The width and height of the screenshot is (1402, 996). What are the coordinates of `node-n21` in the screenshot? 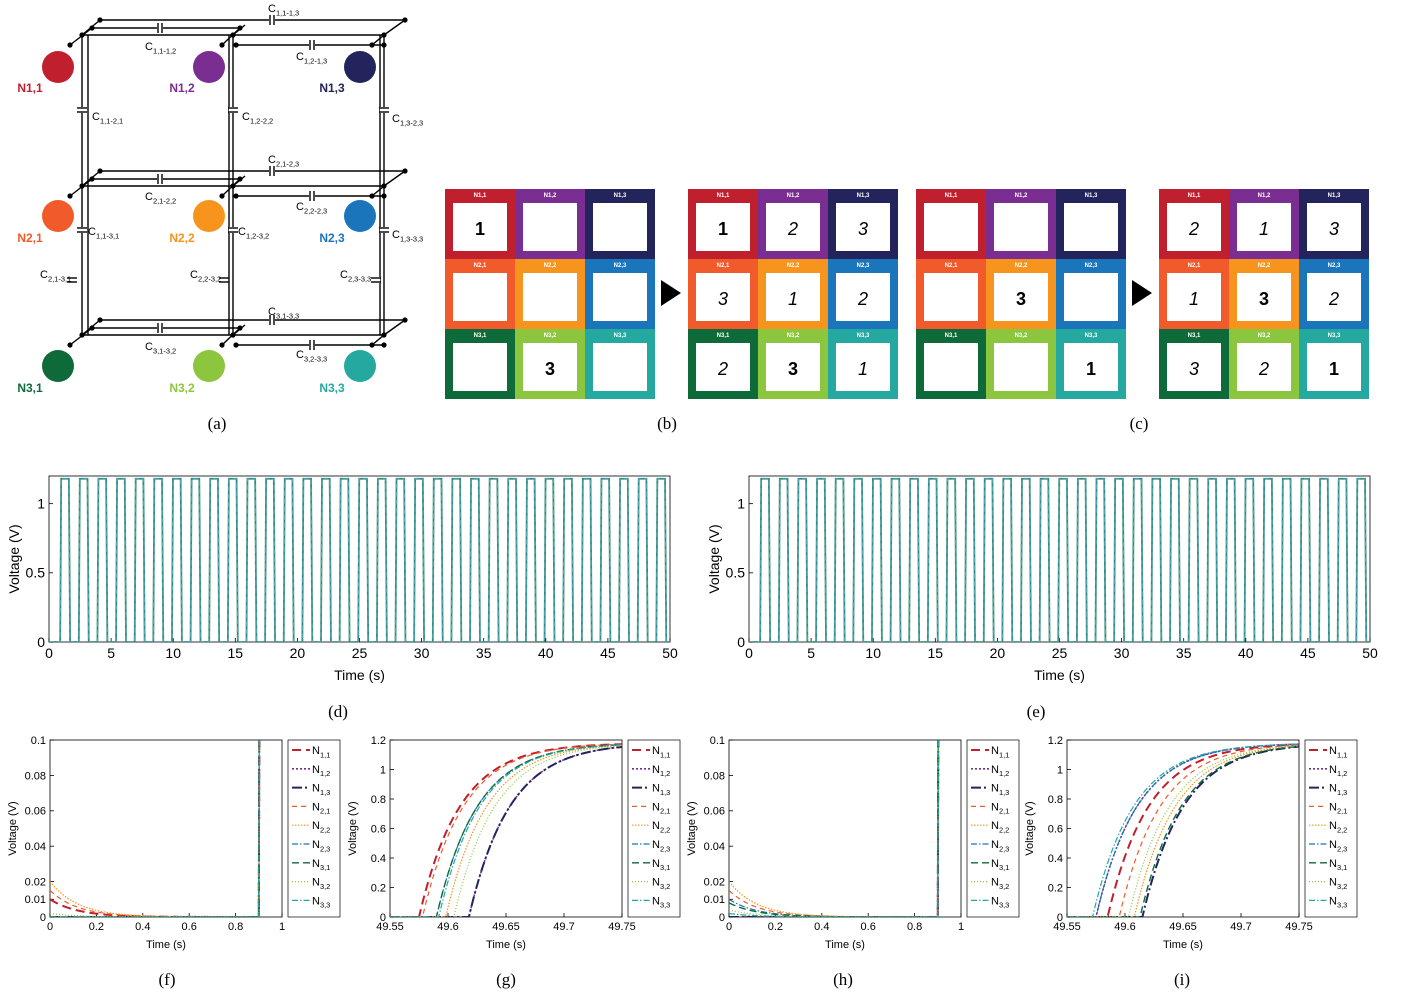 It's located at (58, 216).